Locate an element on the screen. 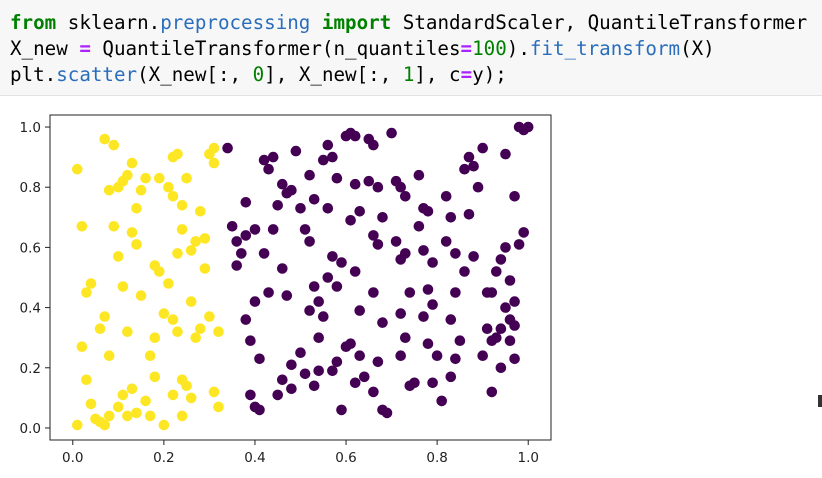  x-tick-label: 0.6 is located at coordinates (345, 458).